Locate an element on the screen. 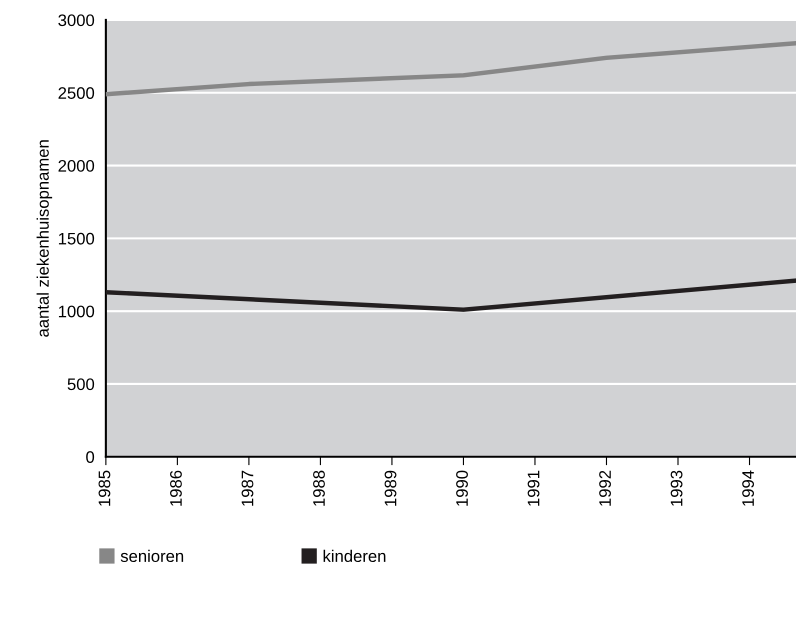  x-tick-label: 1985 is located at coordinates (104, 488).